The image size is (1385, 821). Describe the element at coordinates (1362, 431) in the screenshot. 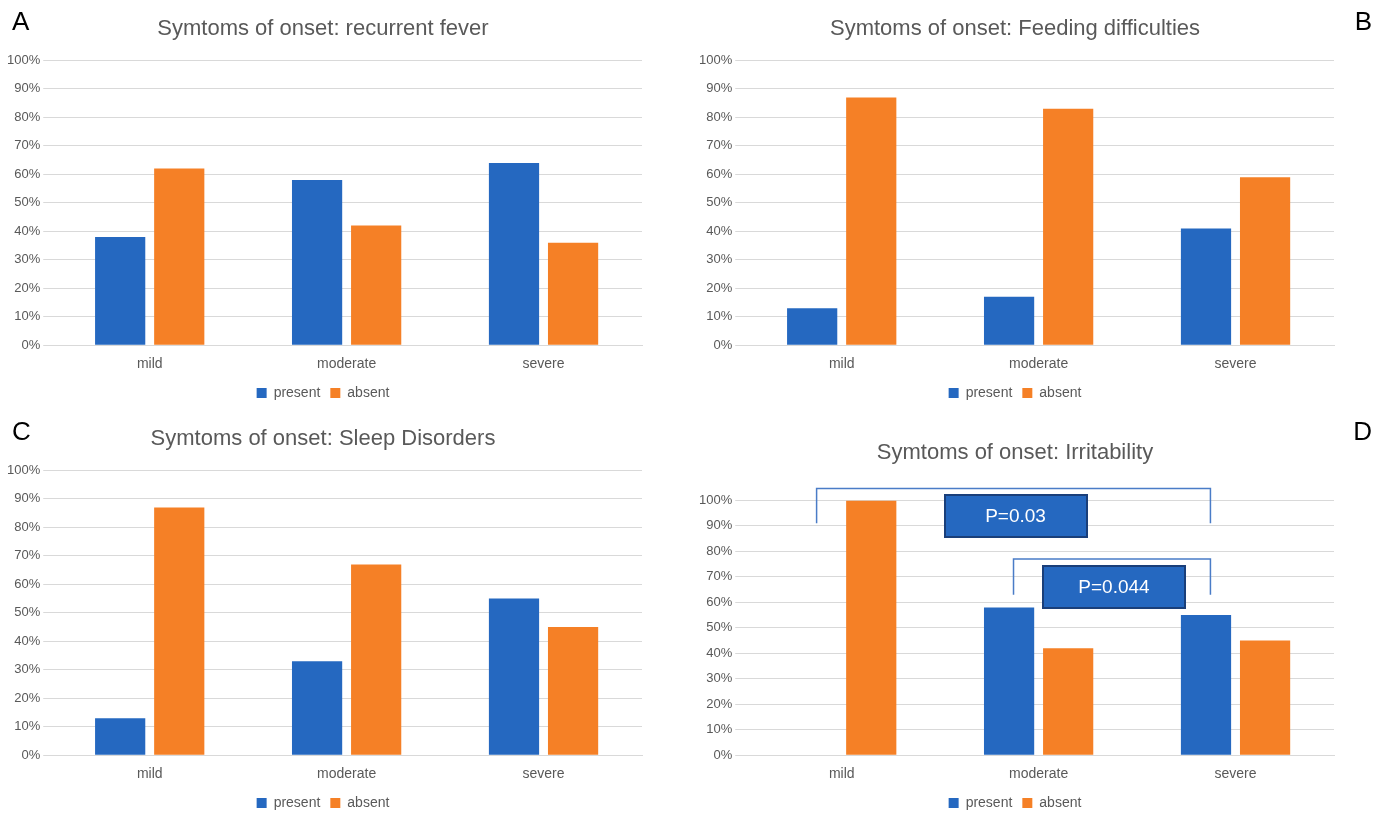

I see `text: D` at that location.